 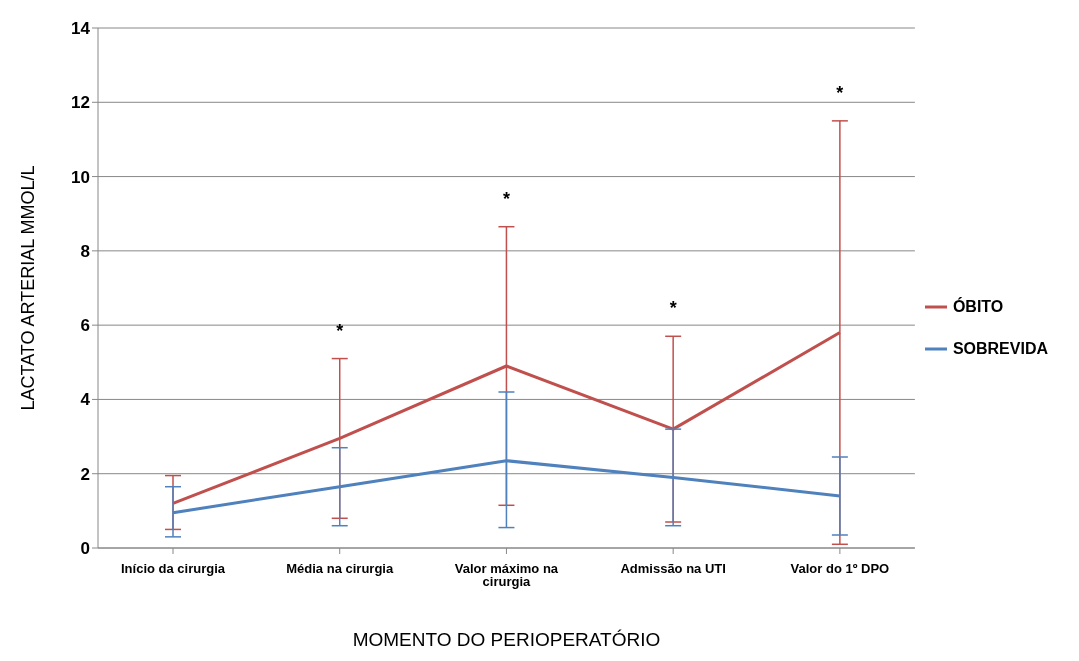 I want to click on y-tick-label: 2, so click(x=85, y=474).